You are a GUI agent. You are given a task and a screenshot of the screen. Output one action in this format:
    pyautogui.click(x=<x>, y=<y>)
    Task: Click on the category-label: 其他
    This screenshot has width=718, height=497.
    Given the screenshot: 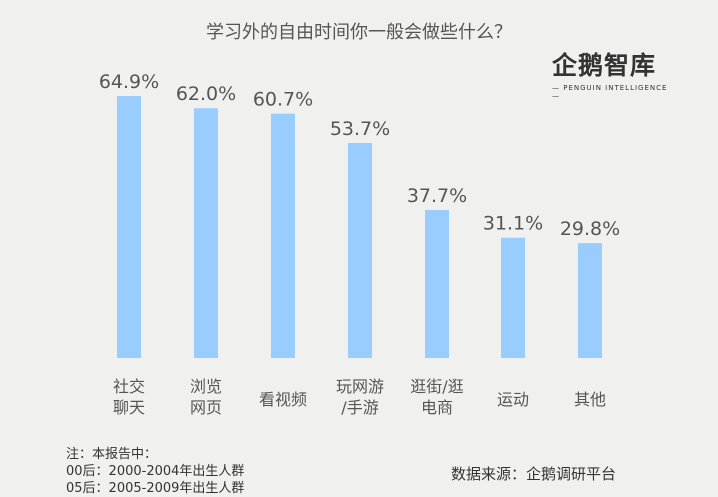 What is the action you would take?
    pyautogui.click(x=590, y=399)
    